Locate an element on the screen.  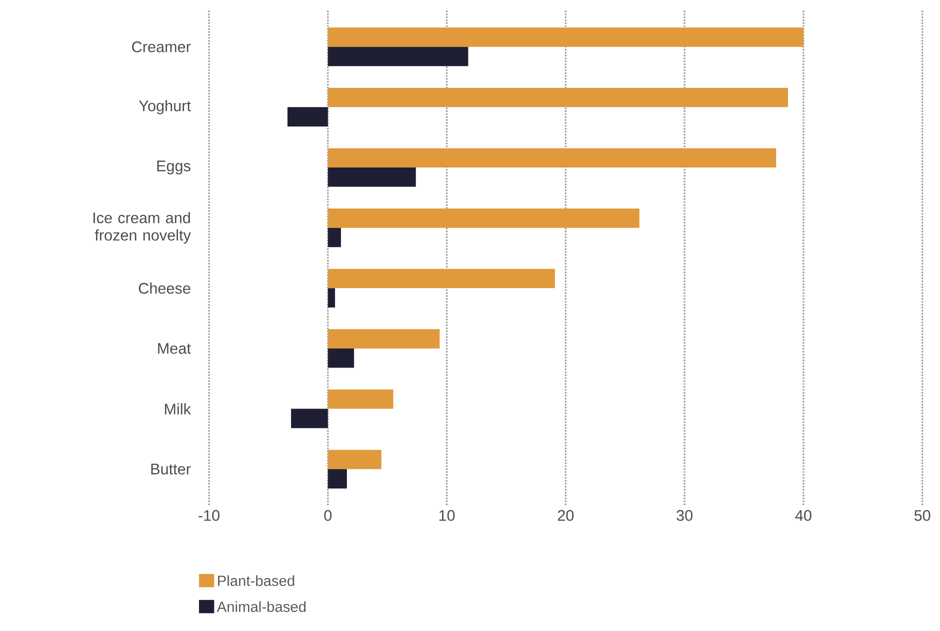
x-tick-label: 20 is located at coordinates (566, 516).